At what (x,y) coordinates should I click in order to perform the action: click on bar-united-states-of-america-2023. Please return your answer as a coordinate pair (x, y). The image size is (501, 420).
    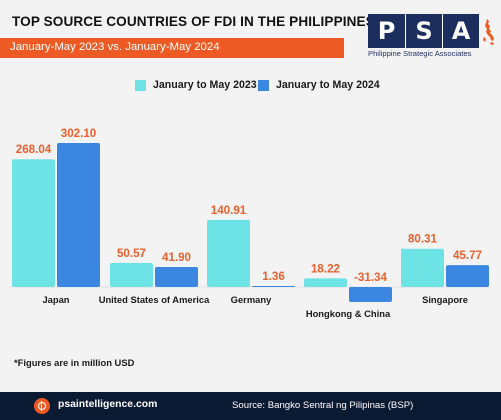
    Looking at the image, I should click on (131, 274).